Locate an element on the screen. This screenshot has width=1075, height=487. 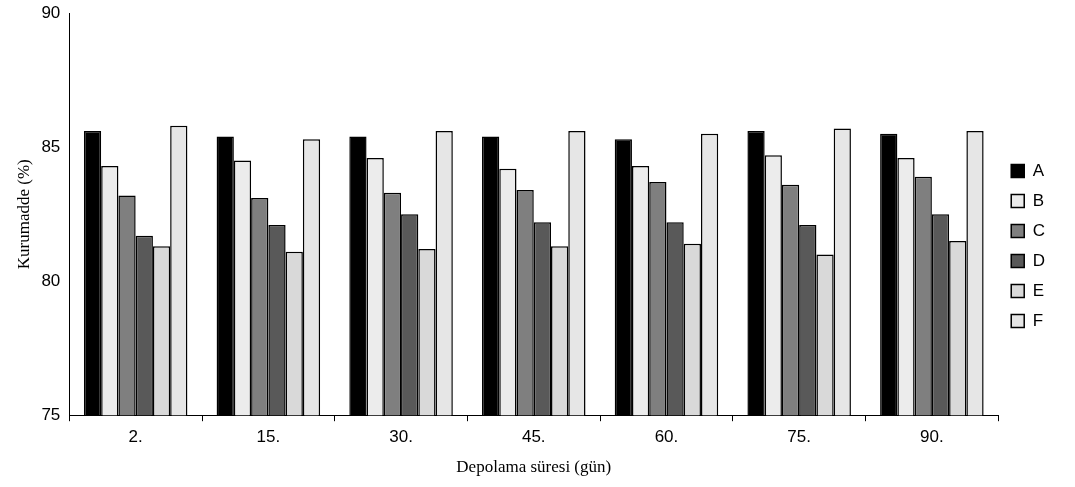
x-tick-label: 45. is located at coordinates (533, 437).